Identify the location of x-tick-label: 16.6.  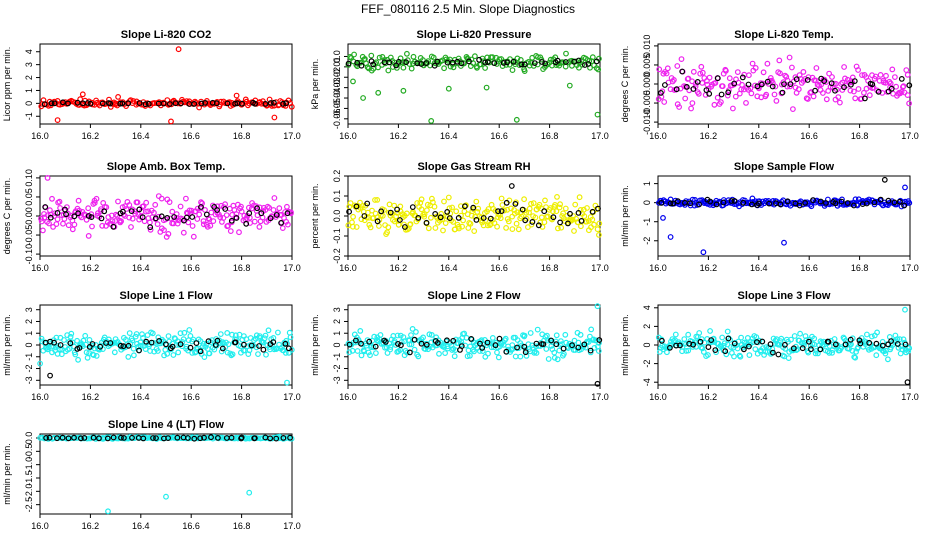
(499, 136).